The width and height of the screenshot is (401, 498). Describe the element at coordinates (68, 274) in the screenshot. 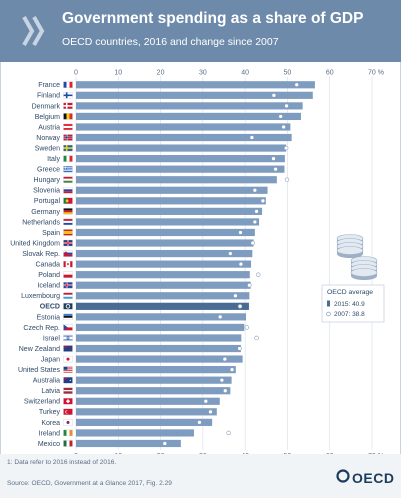

I see `flag-pl-icon` at that location.